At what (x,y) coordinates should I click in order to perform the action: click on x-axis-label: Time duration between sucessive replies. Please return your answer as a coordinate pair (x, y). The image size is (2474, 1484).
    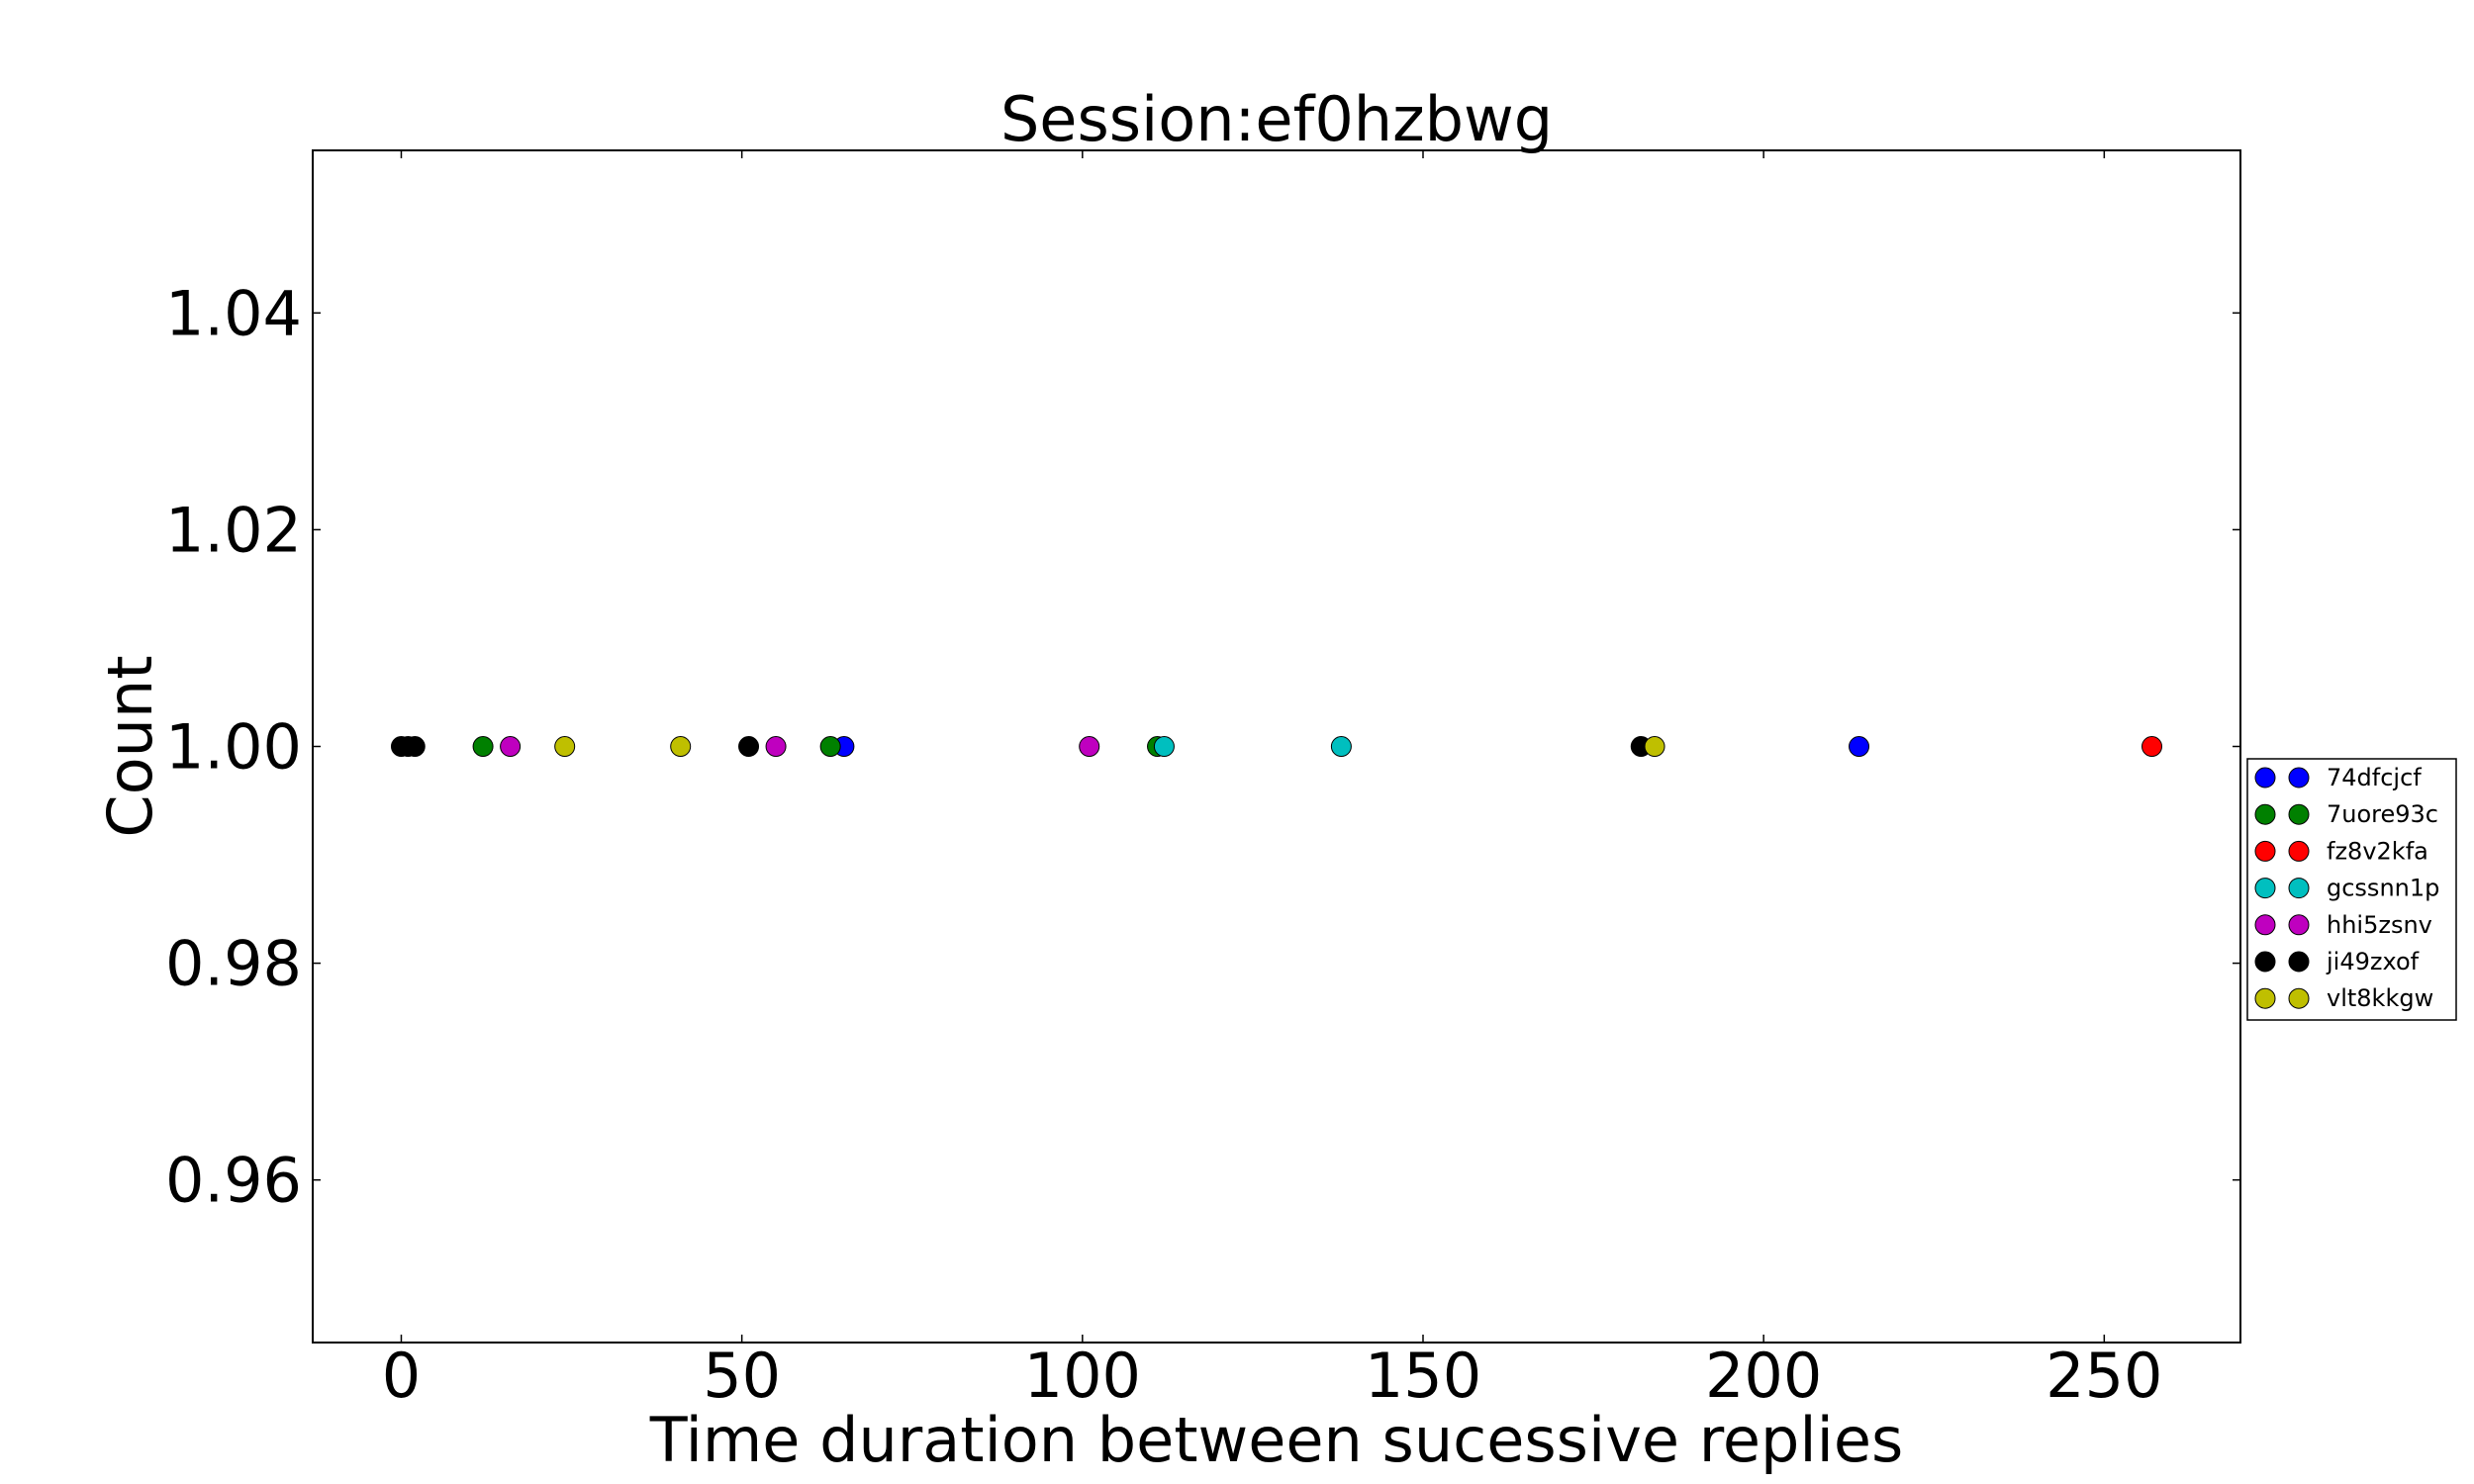
    Looking at the image, I should click on (1276, 1440).